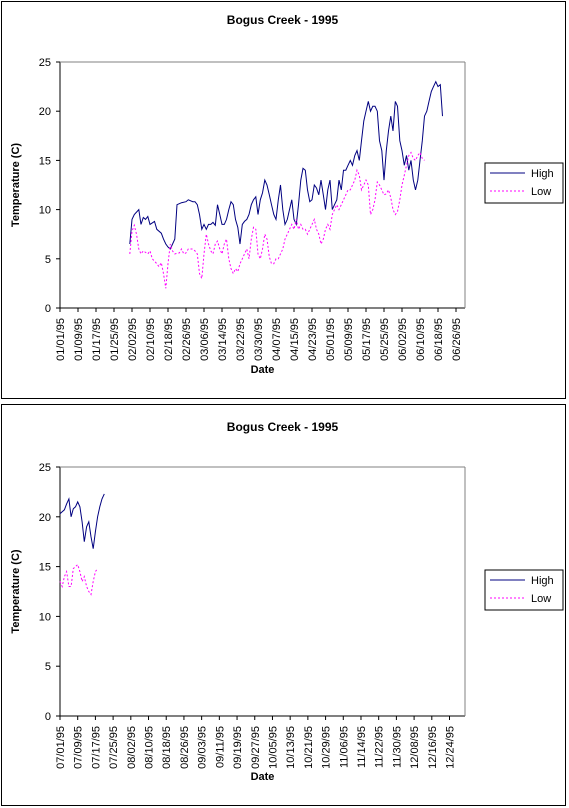 The height and width of the screenshot is (808, 569). I want to click on chart-2-x-tick-label: 07/01/95, so click(61, 747).